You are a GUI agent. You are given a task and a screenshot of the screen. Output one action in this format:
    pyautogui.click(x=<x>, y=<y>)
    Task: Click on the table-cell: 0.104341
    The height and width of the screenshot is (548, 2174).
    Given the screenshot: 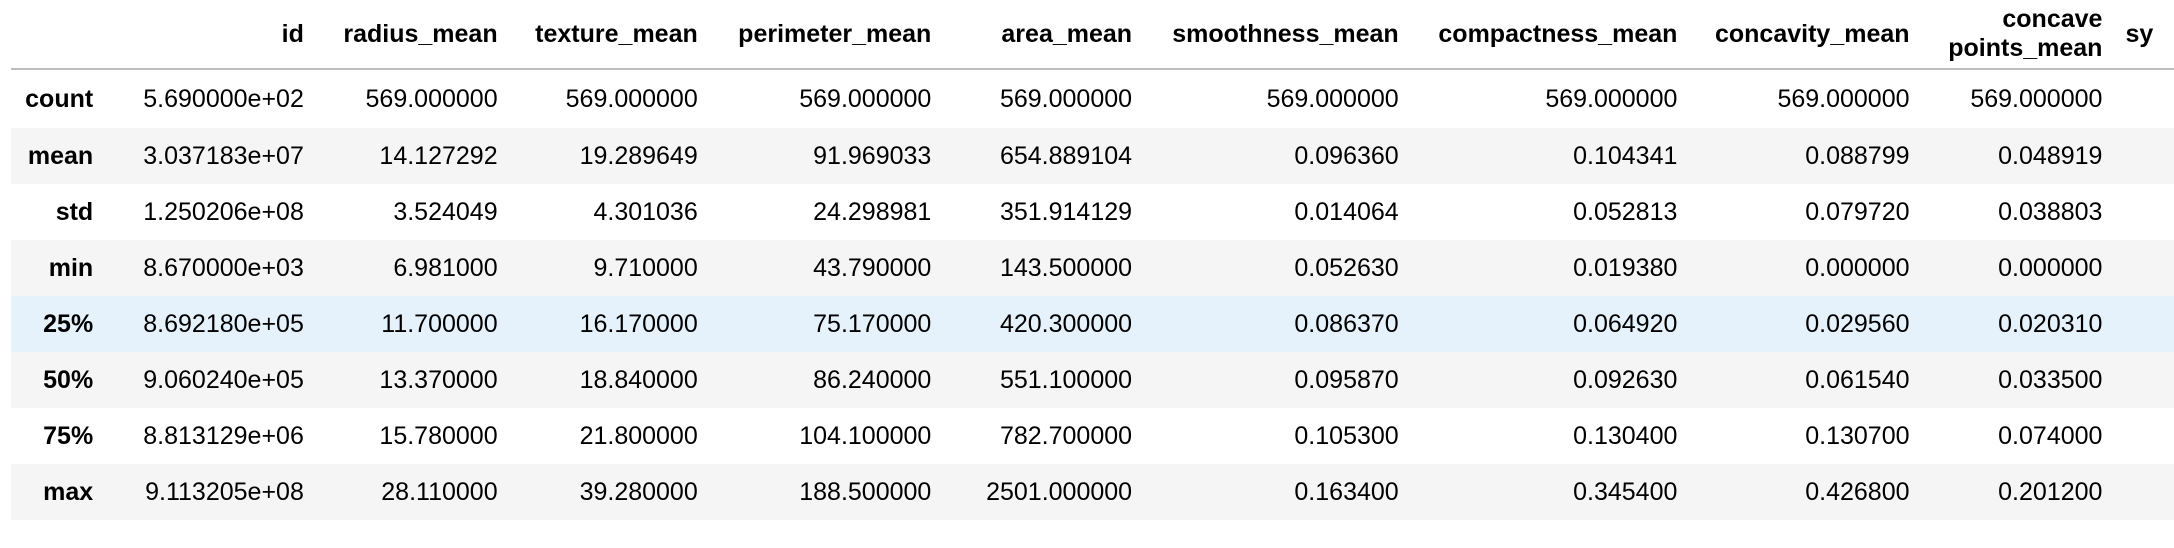 What is the action you would take?
    pyautogui.click(x=1625, y=155)
    